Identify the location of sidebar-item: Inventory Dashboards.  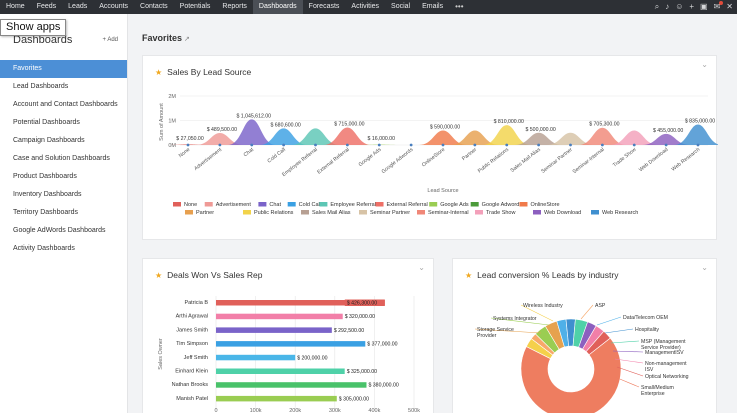
(47, 194).